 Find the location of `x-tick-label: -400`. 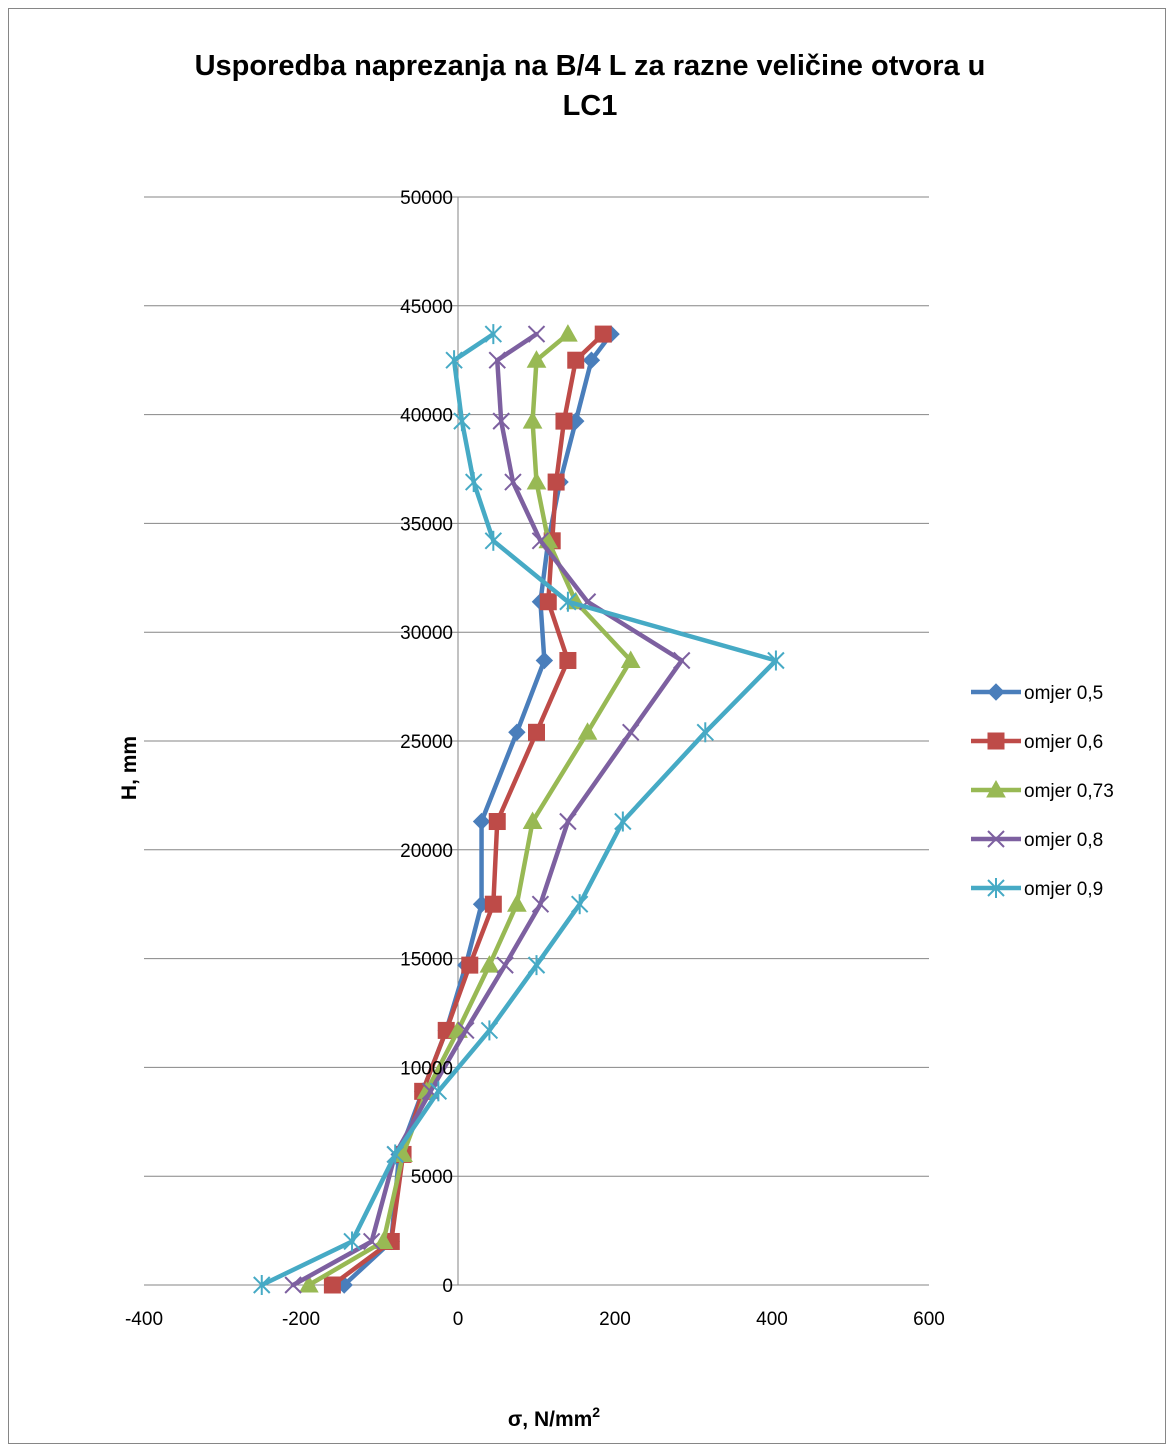

x-tick-label: -400 is located at coordinates (144, 1319).